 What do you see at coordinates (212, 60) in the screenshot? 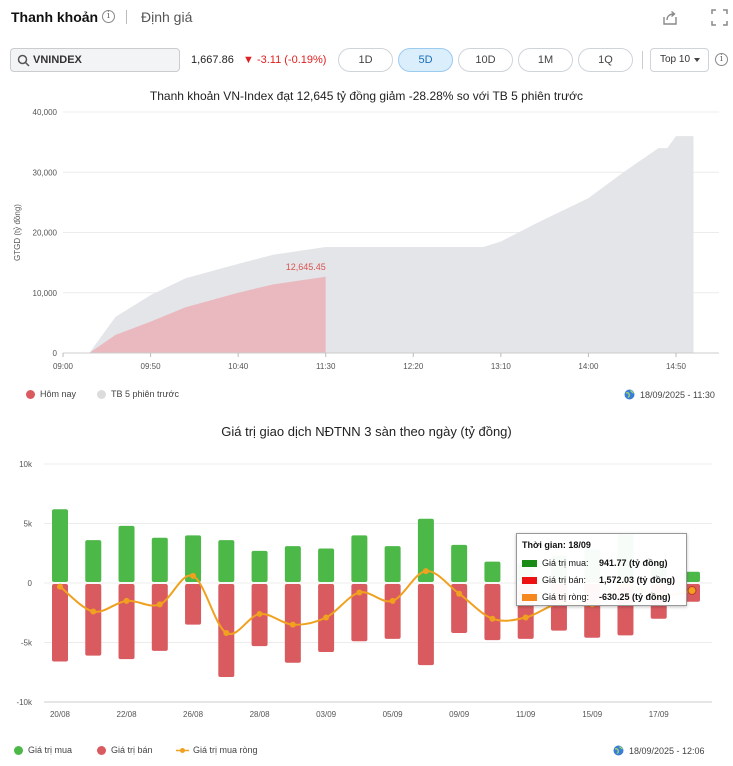
I see `index-value: 1,667.86` at bounding box center [212, 60].